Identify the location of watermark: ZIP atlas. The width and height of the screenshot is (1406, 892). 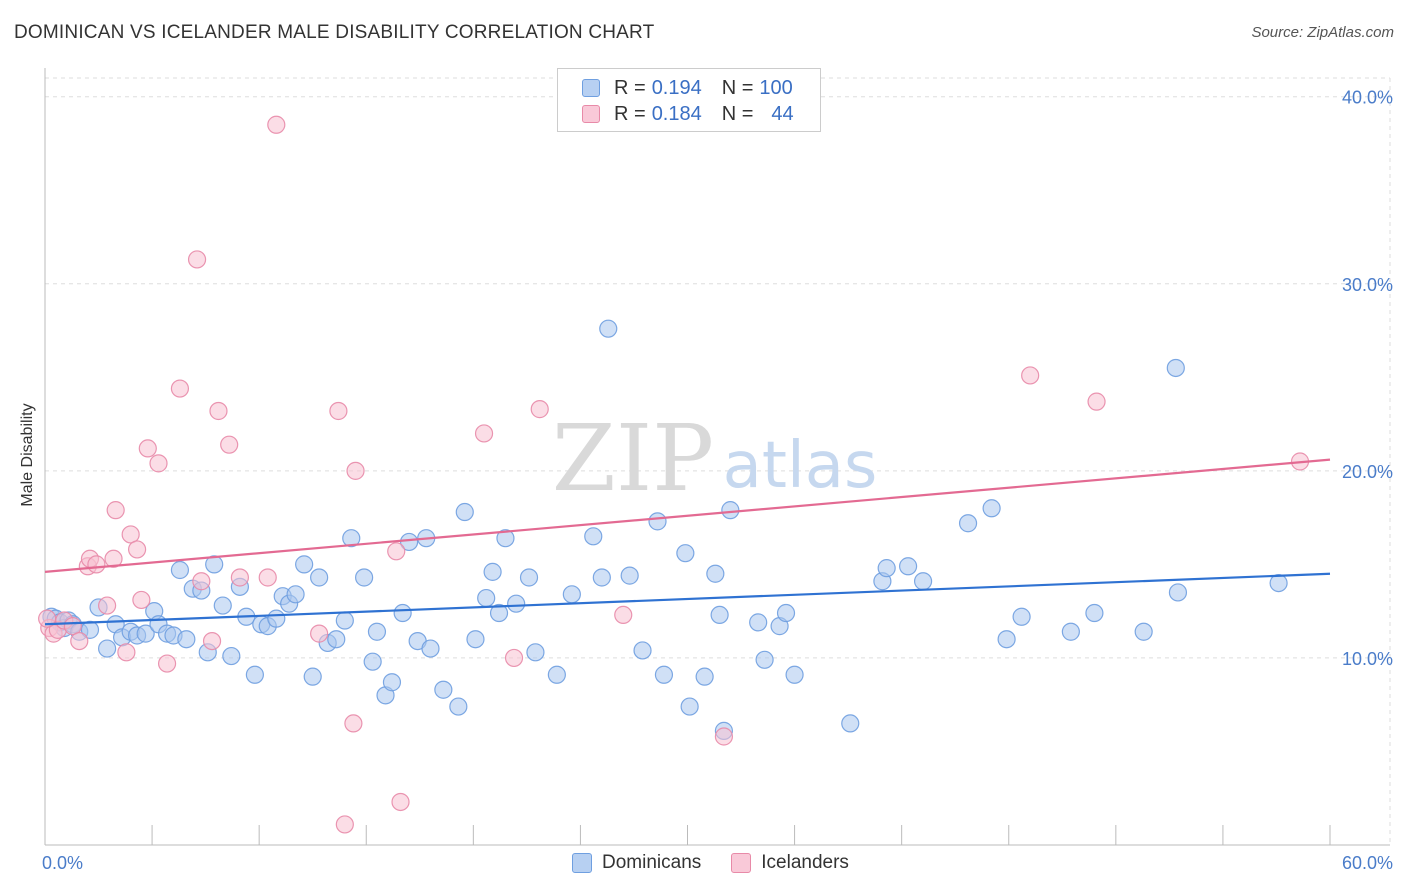
(714, 458).